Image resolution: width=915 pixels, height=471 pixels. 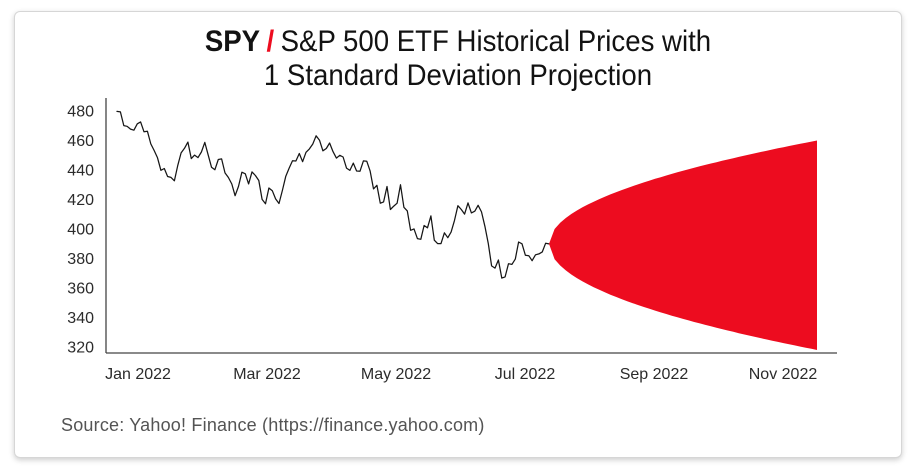 What do you see at coordinates (783, 374) in the screenshot?
I see `x-tick-label: Nov 2022` at bounding box center [783, 374].